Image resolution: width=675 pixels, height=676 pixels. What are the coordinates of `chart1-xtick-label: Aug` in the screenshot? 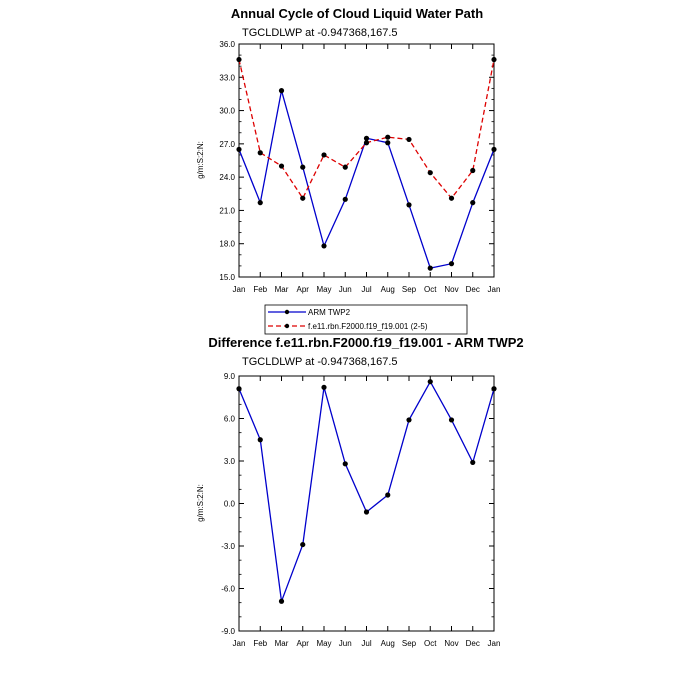 It's located at (388, 289).